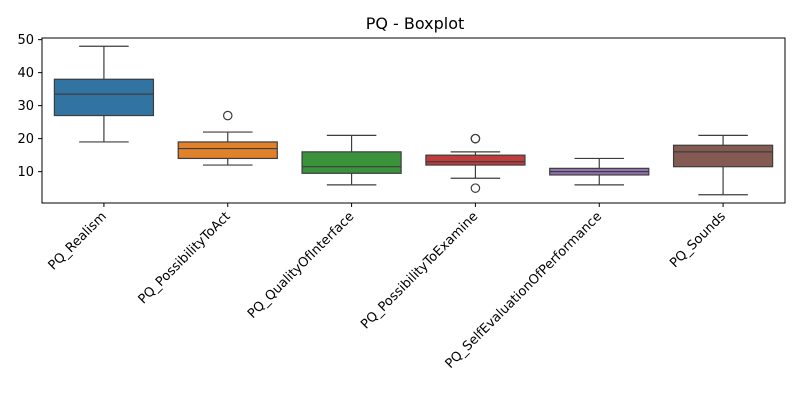 This screenshot has height=400, width=800. What do you see at coordinates (25, 139) in the screenshot?
I see `y-tick-label: 20` at bounding box center [25, 139].